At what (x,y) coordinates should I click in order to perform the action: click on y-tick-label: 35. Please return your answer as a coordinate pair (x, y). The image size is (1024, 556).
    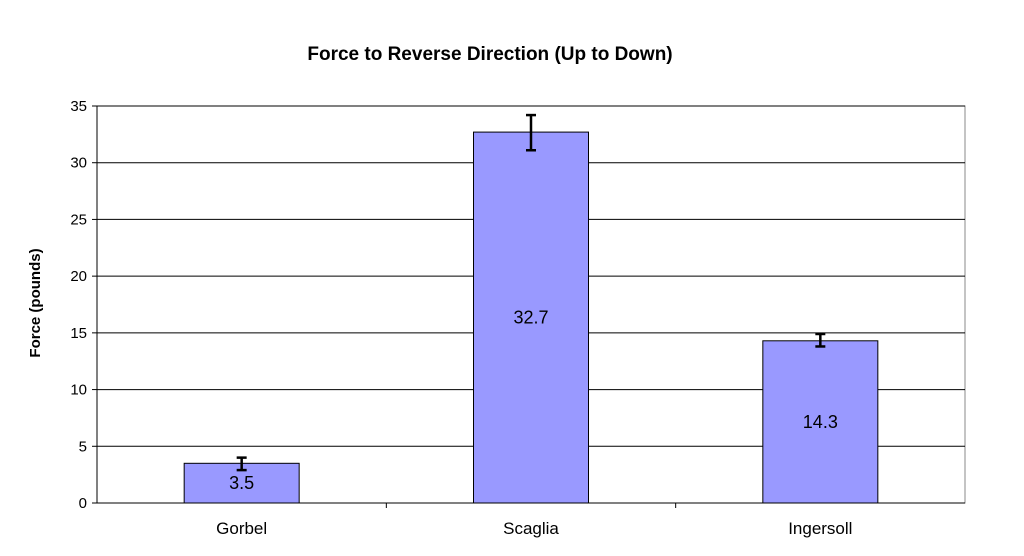
    Looking at the image, I should click on (78, 106).